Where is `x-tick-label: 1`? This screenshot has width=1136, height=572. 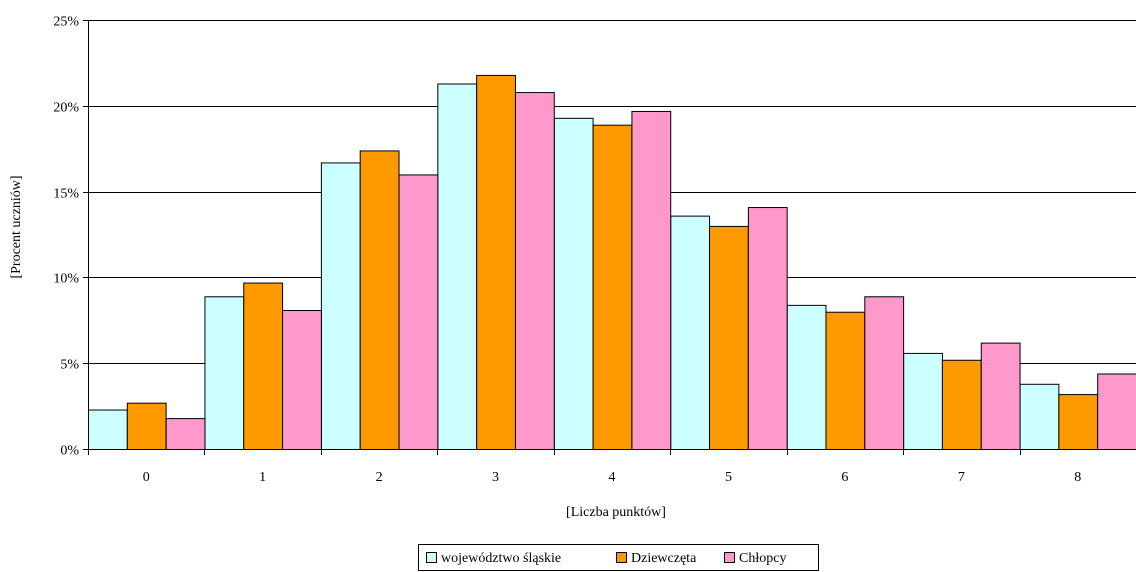 x-tick-label: 1 is located at coordinates (262, 477).